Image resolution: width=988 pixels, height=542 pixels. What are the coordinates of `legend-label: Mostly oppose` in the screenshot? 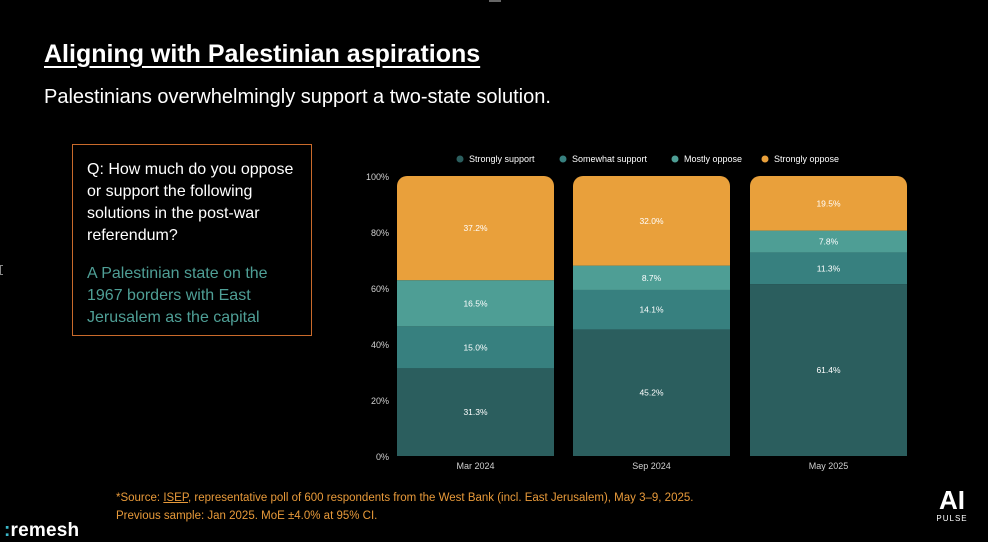 It's located at (713, 159).